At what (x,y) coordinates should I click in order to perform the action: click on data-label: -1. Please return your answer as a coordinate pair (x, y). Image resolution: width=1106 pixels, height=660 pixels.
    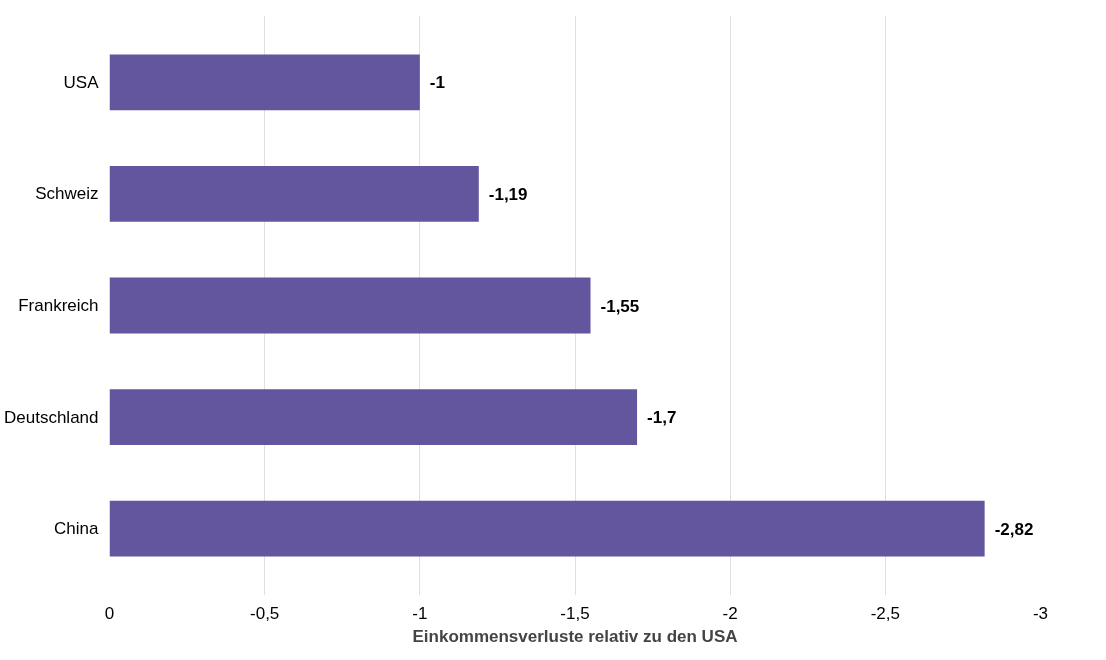
    Looking at the image, I should click on (437, 83).